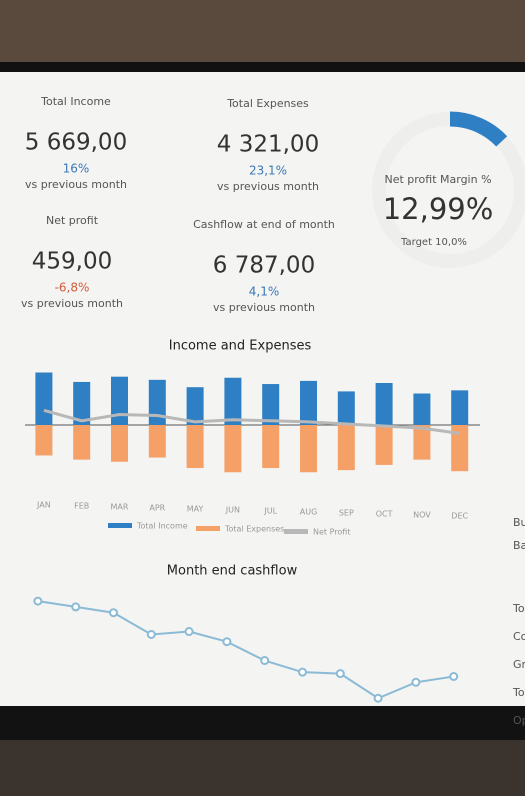  Describe the element at coordinates (72, 220) in the screenshot. I see `kpi-title: Net profit` at that location.